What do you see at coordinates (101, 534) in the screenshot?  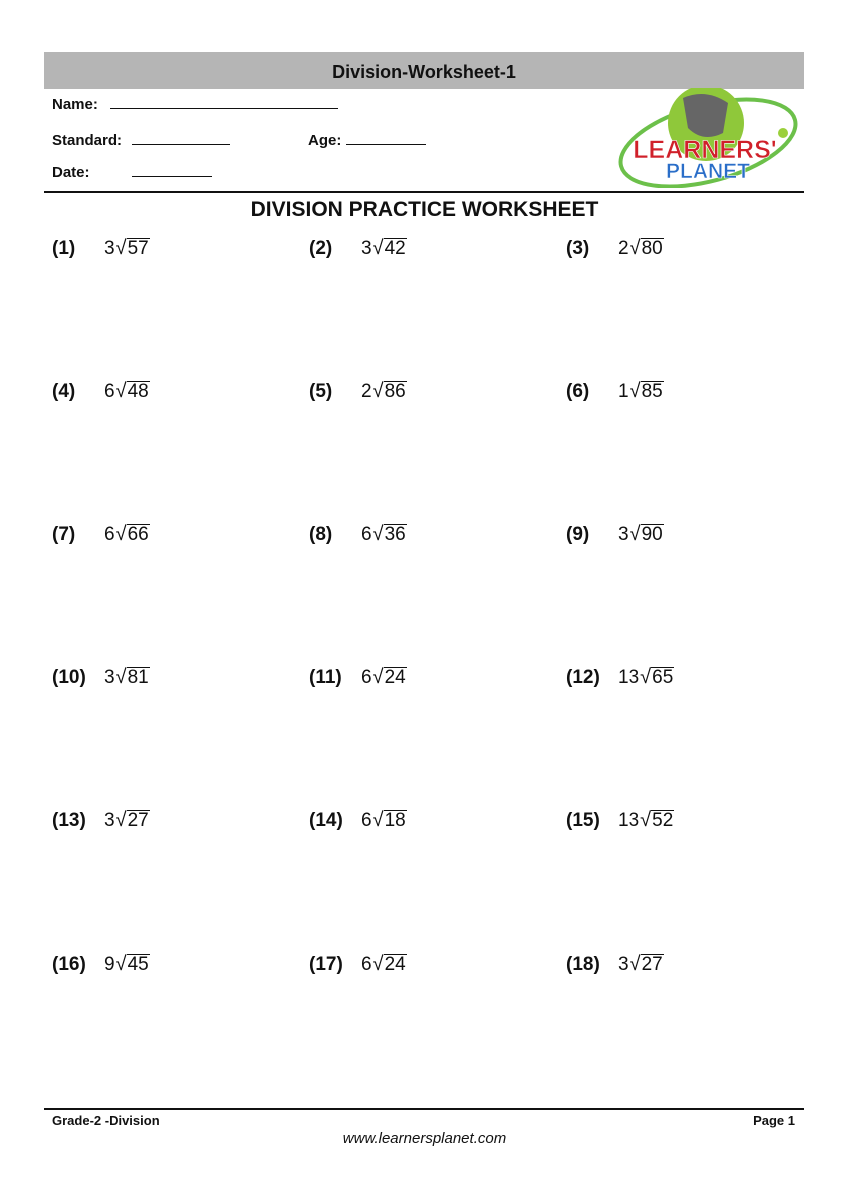 I see `problem-7: (7) 6 √ 66` at bounding box center [101, 534].